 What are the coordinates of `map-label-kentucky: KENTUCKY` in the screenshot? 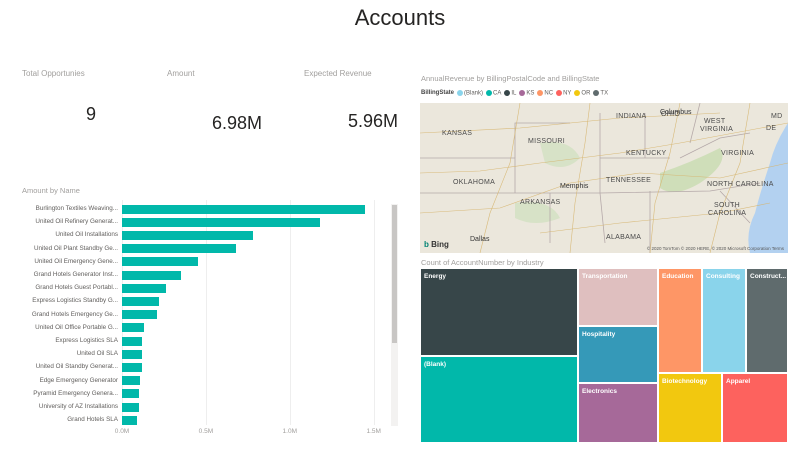 It's located at (646, 153).